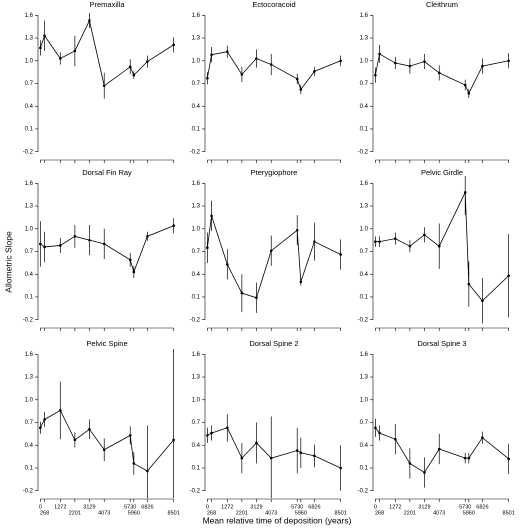  Describe the element at coordinates (242, 513) in the screenshot. I see `x-tick-label: 2201` at that location.